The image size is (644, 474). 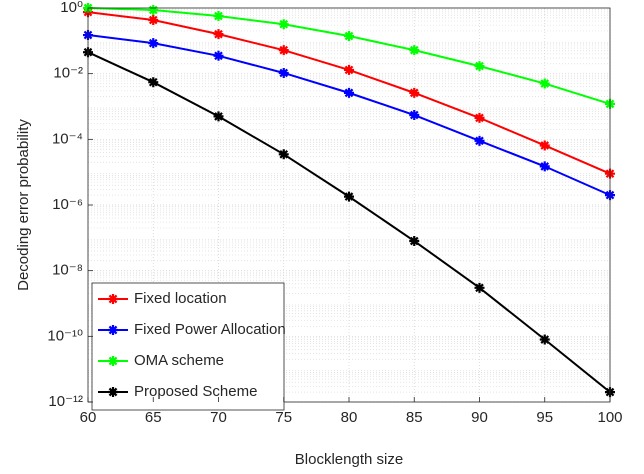 What do you see at coordinates (65, 335) in the screenshot?
I see `y-tick-label: 10⁻¹⁰` at bounding box center [65, 335].